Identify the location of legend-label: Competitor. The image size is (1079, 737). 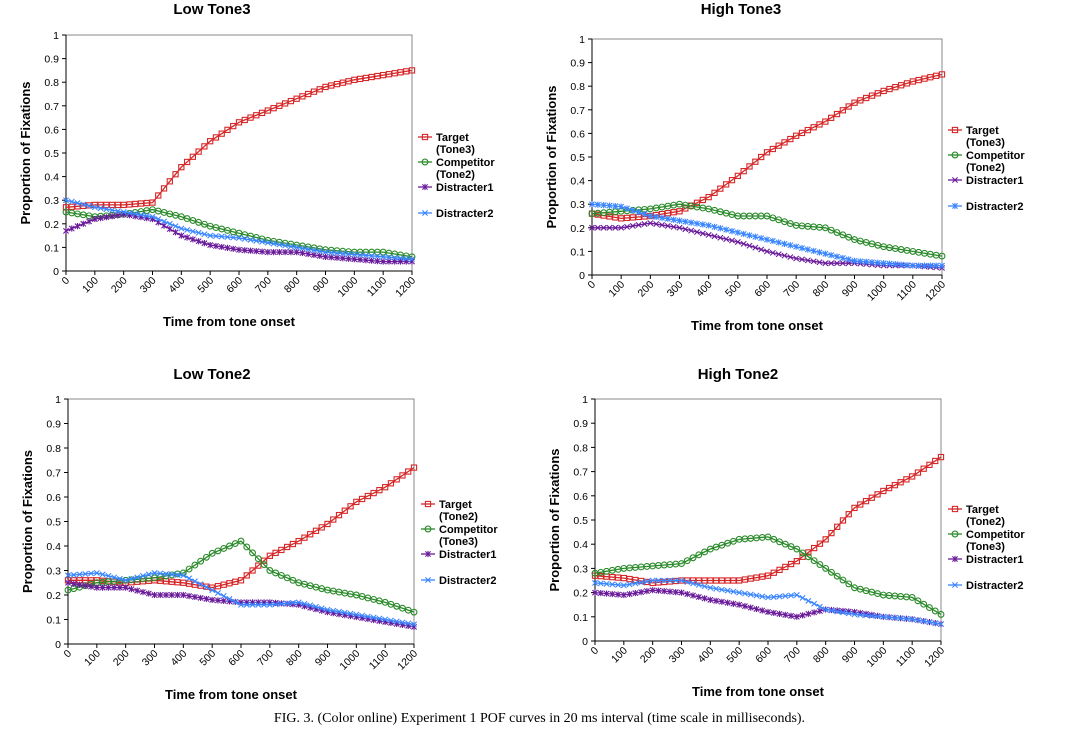
(995, 156).